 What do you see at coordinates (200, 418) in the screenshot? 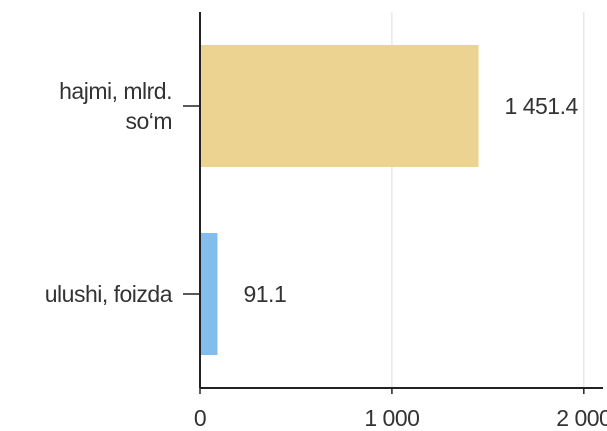
I see `x-tick-label: 0` at bounding box center [200, 418].